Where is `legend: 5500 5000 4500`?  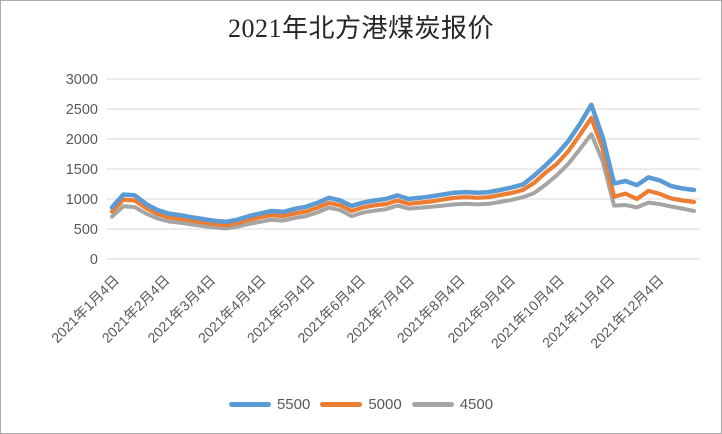
legend: 5500 5000 4500 is located at coordinates (361, 404).